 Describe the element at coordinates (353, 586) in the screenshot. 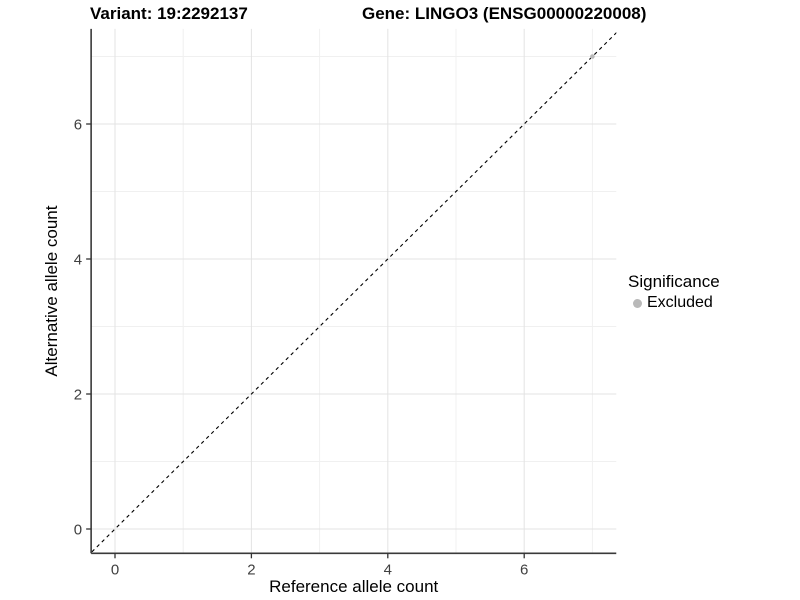

I see `x-axis-title: Reference allele count` at that location.